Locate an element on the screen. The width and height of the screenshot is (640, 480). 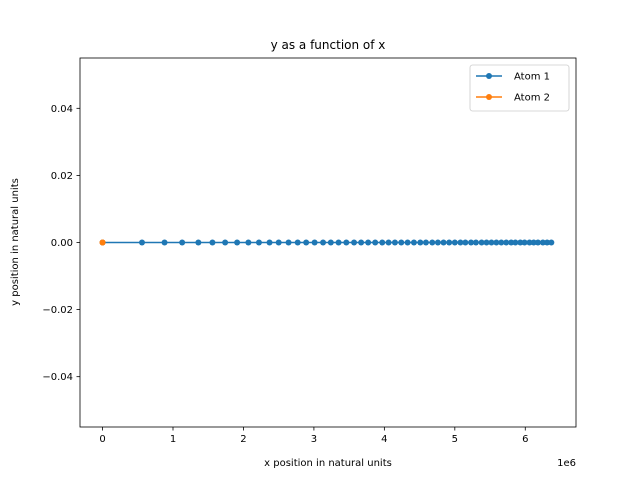
legend-label-1: Atom 1 is located at coordinates (532, 77).